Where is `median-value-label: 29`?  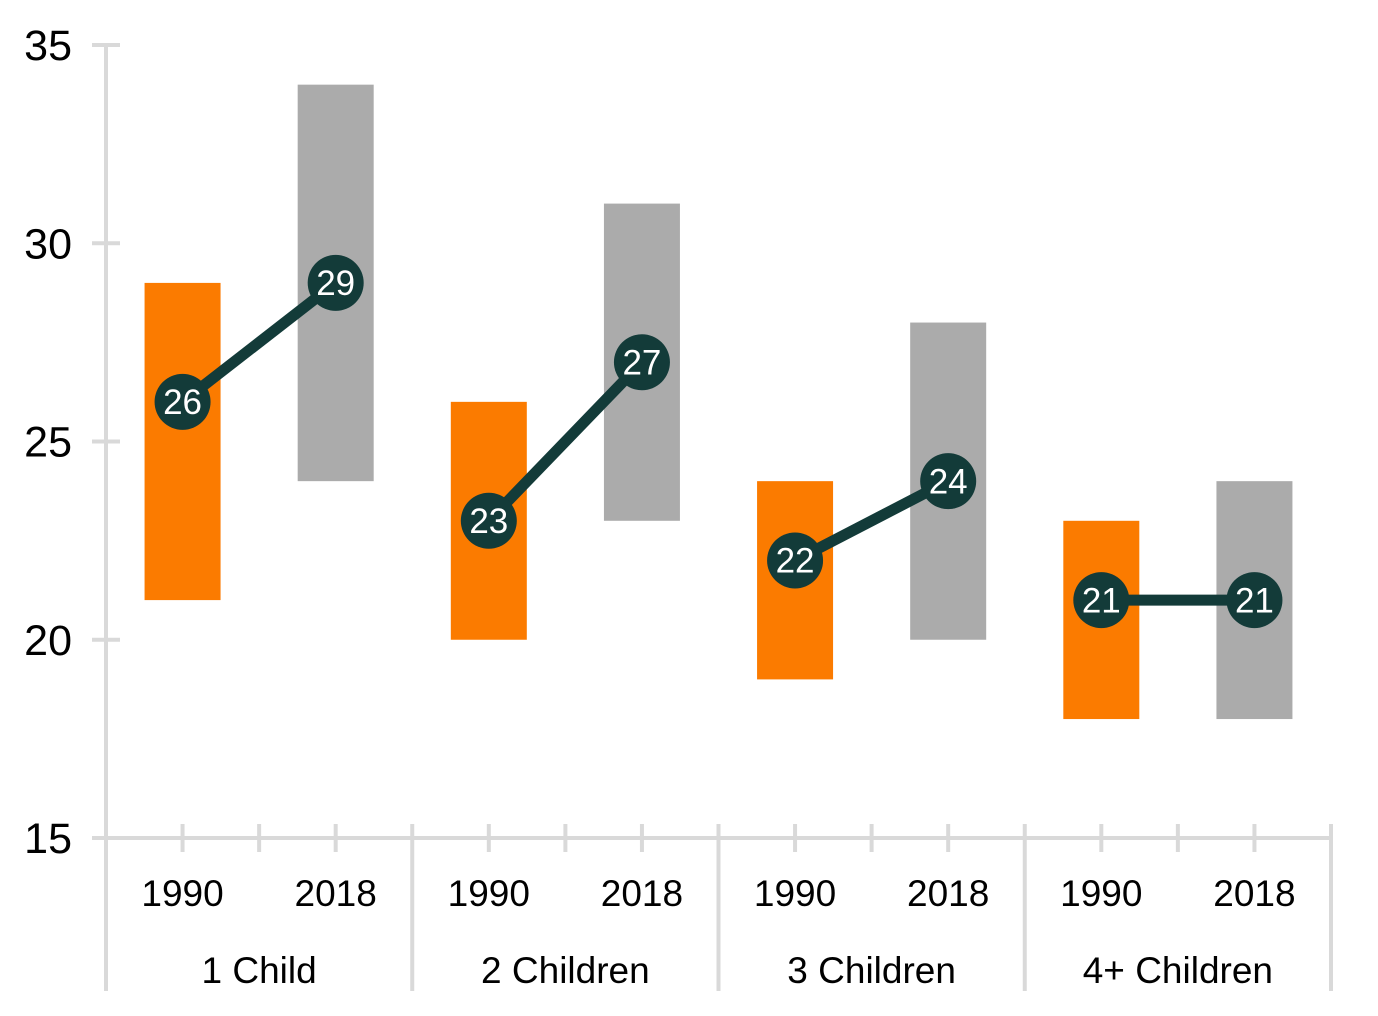 median-value-label: 29 is located at coordinates (335, 283).